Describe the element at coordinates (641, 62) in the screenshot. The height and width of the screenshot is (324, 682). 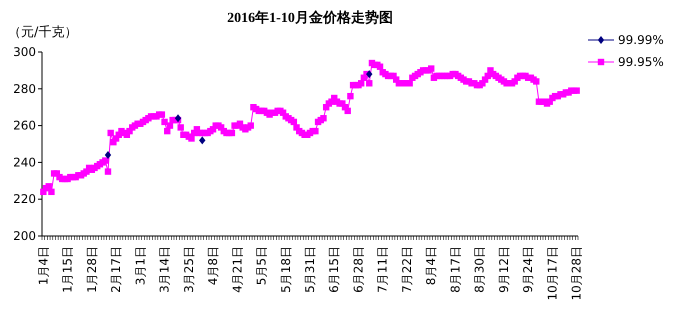
I see `legend-label: 99.95%` at that location.